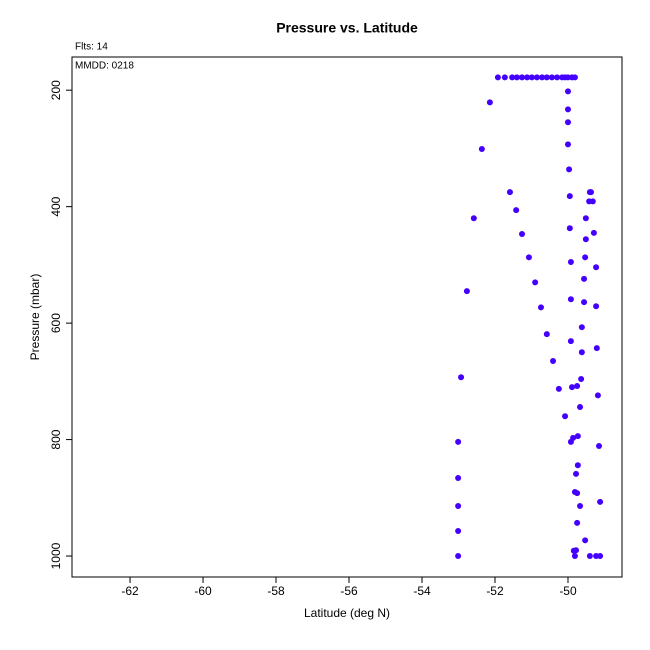  Describe the element at coordinates (495, 591) in the screenshot. I see `x-tick-label: -52` at that location.